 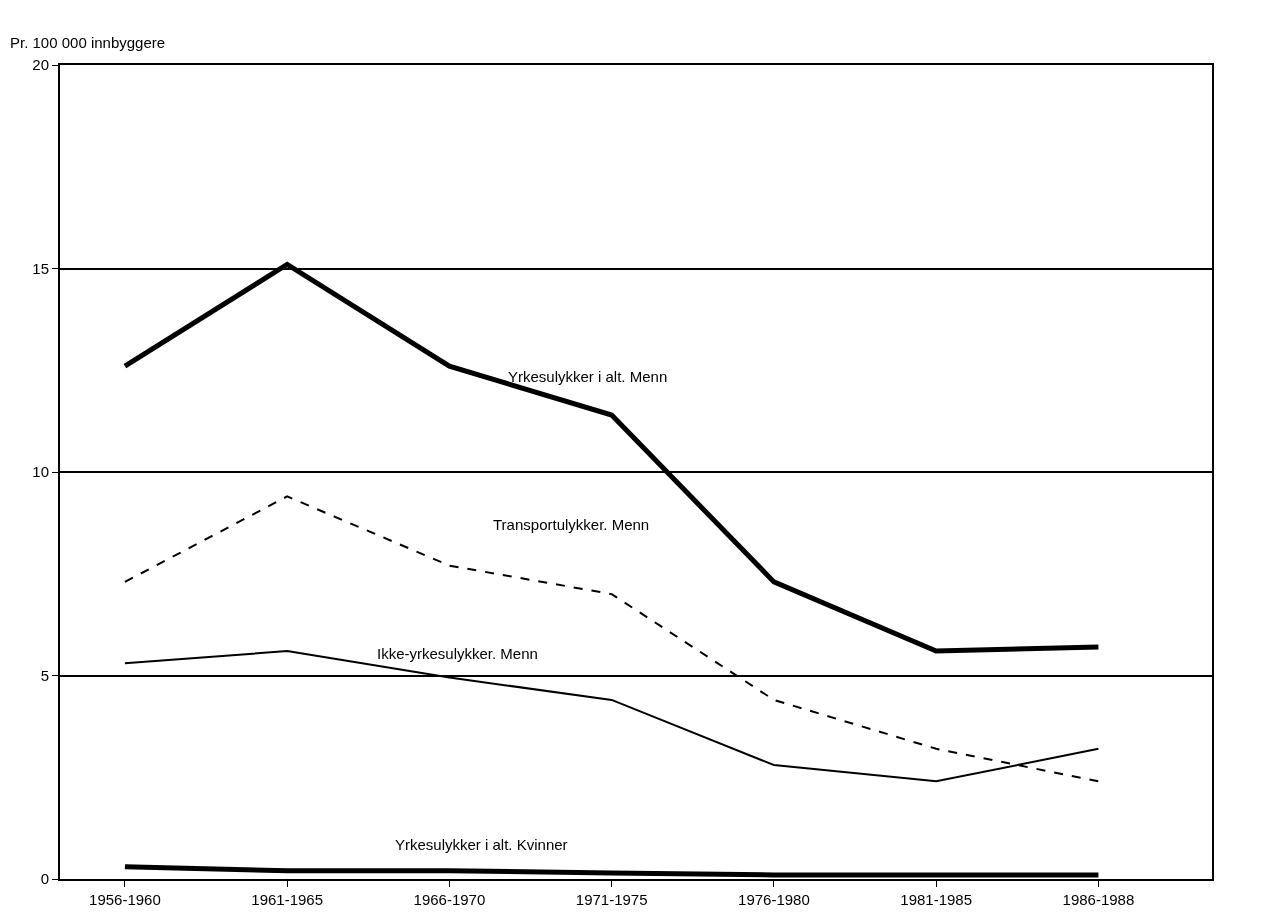 What do you see at coordinates (457, 653) in the screenshot?
I see `series-label: Ikke-yrkesulykker. Menn` at bounding box center [457, 653].